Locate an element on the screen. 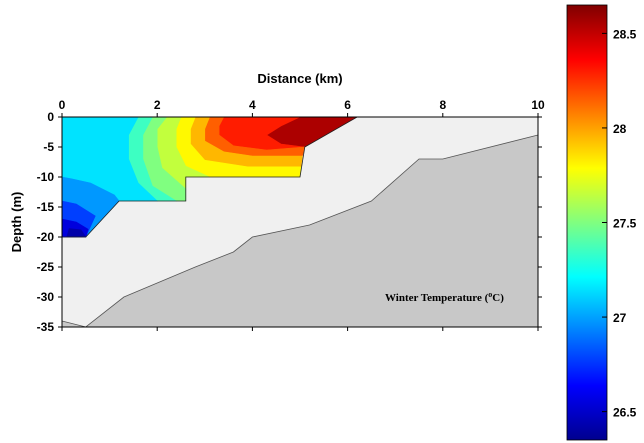 The width and height of the screenshot is (644, 443). colorbar-ticks: 26.5 27 27.5 28 28.5 is located at coordinates (619, 223).